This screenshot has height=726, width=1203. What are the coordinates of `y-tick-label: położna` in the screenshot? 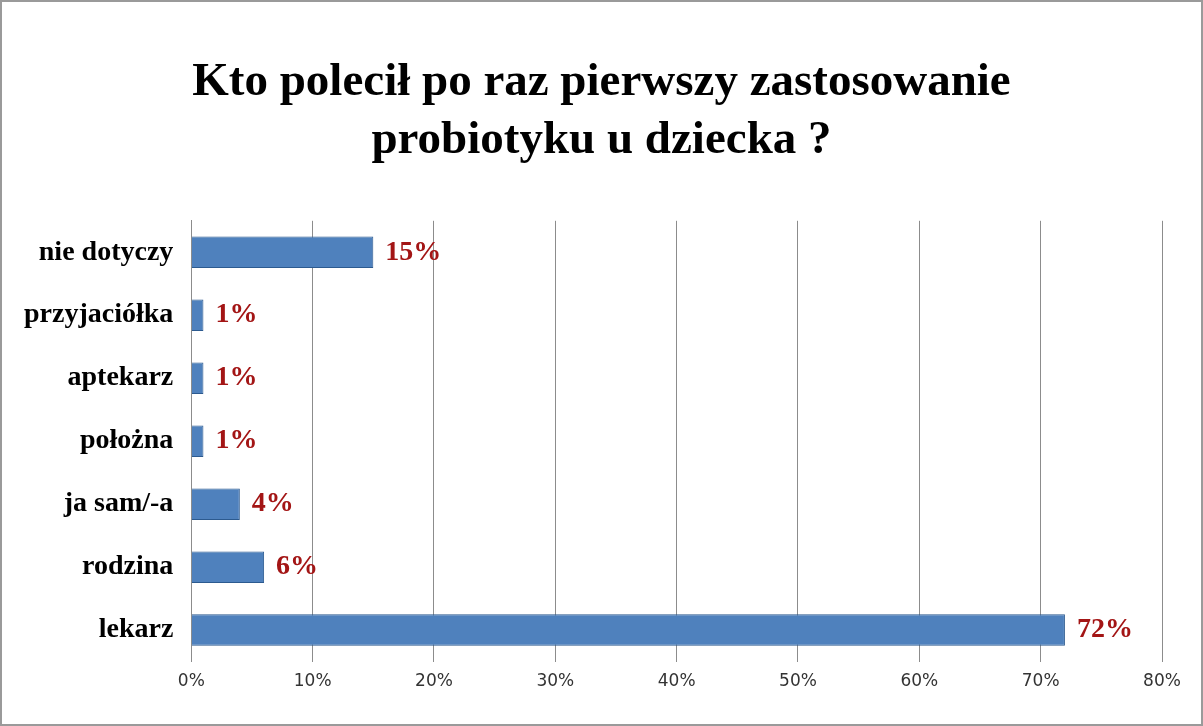 It's located at (126, 439).